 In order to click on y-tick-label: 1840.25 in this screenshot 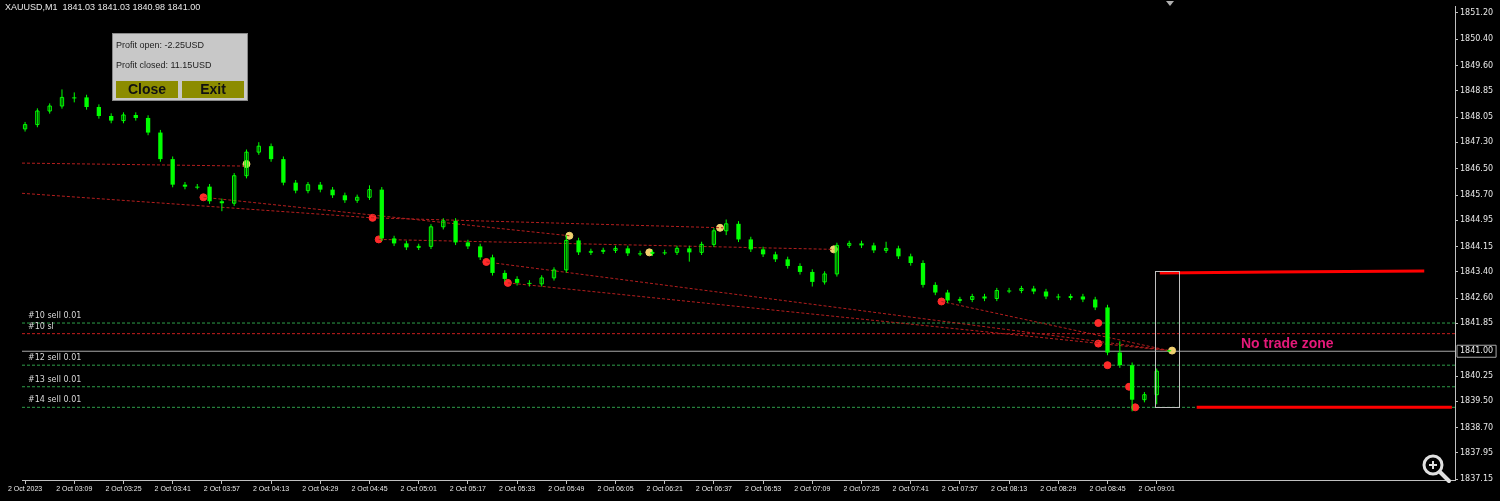, I will do `click(1477, 376)`.